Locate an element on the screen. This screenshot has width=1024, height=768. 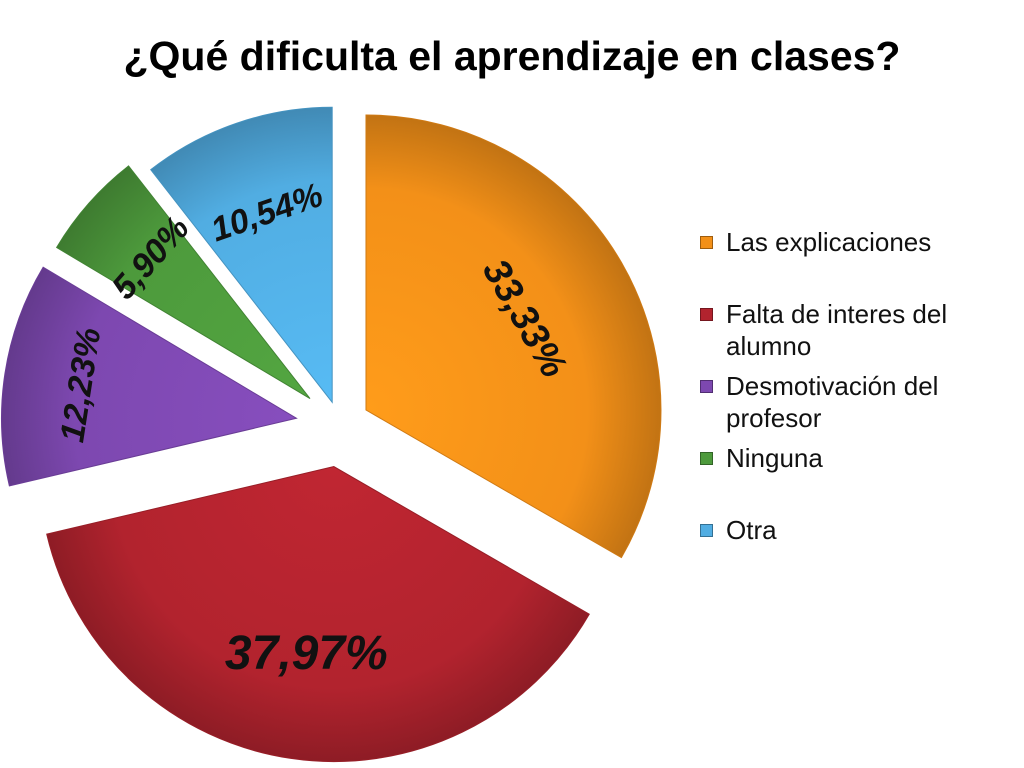
pie-slice-ninguna is located at coordinates (183, 282).